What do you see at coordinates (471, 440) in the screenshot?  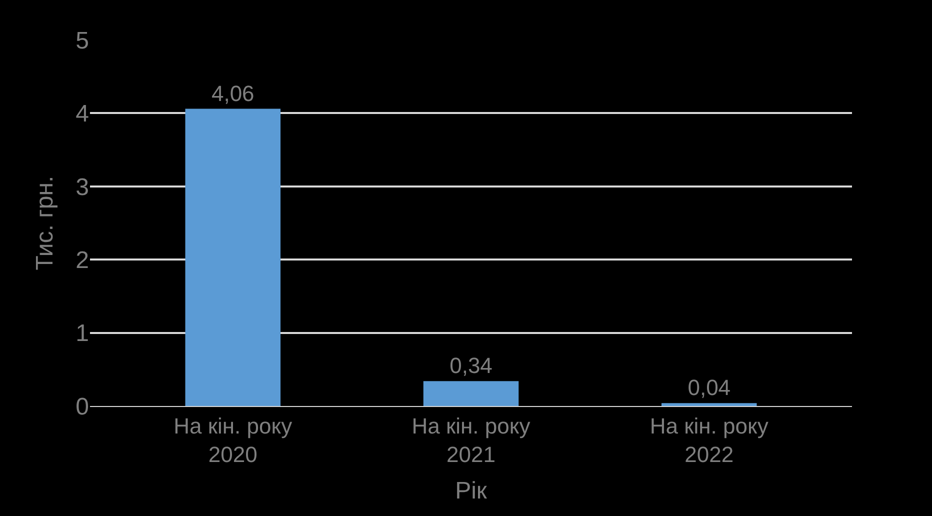 I see `x-tick-label: На кін. року 2021` at bounding box center [471, 440].